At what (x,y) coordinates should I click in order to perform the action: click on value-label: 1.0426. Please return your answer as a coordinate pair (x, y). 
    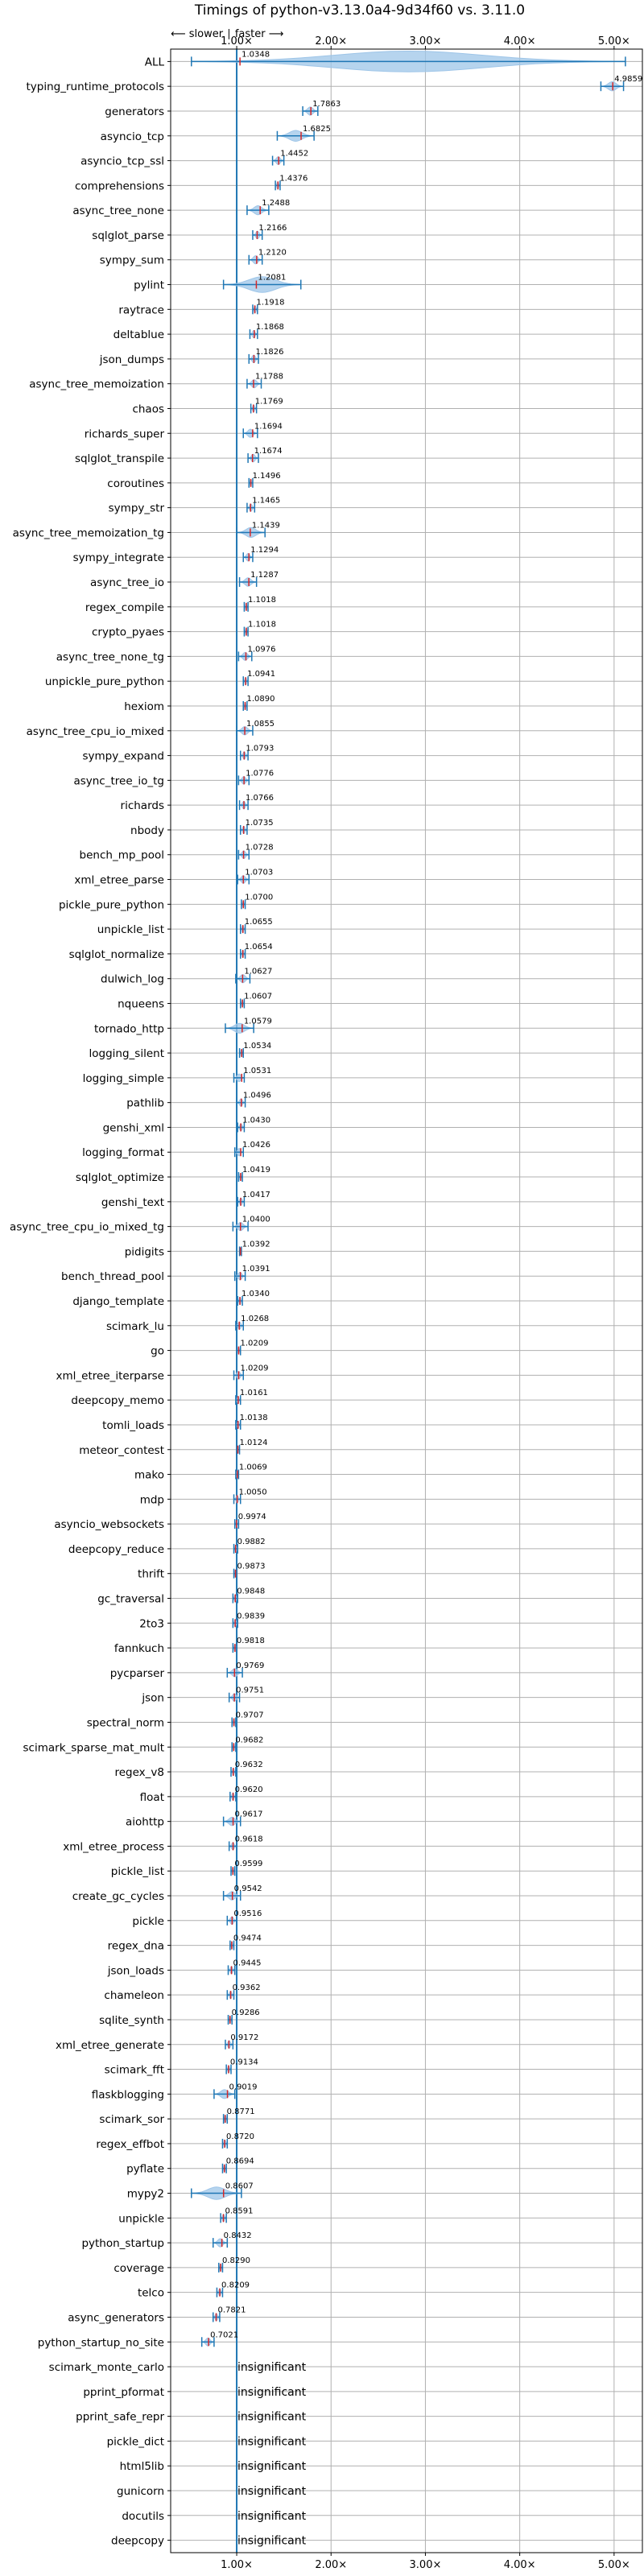
    Looking at the image, I should click on (256, 1145).